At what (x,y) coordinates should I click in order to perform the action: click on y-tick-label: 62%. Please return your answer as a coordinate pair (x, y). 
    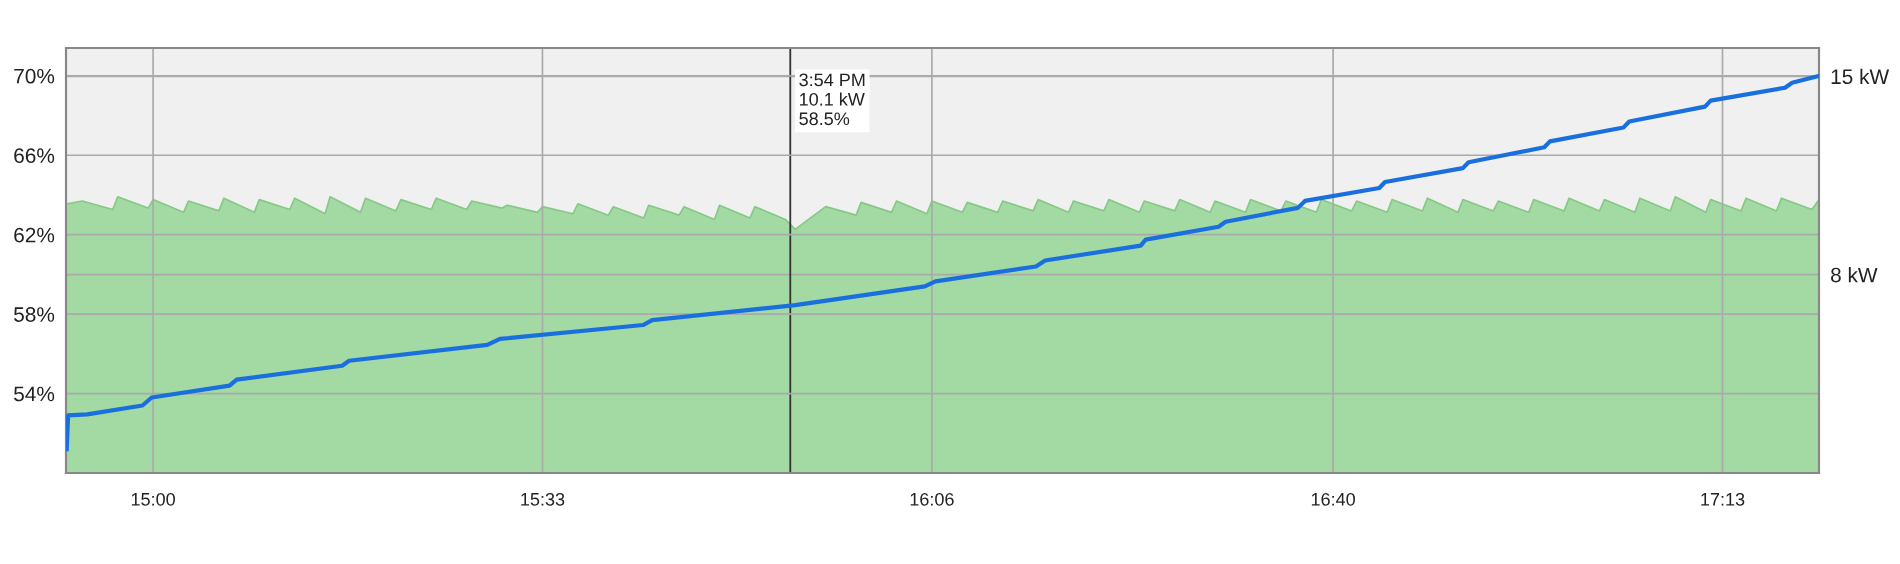
    Looking at the image, I should click on (34, 235).